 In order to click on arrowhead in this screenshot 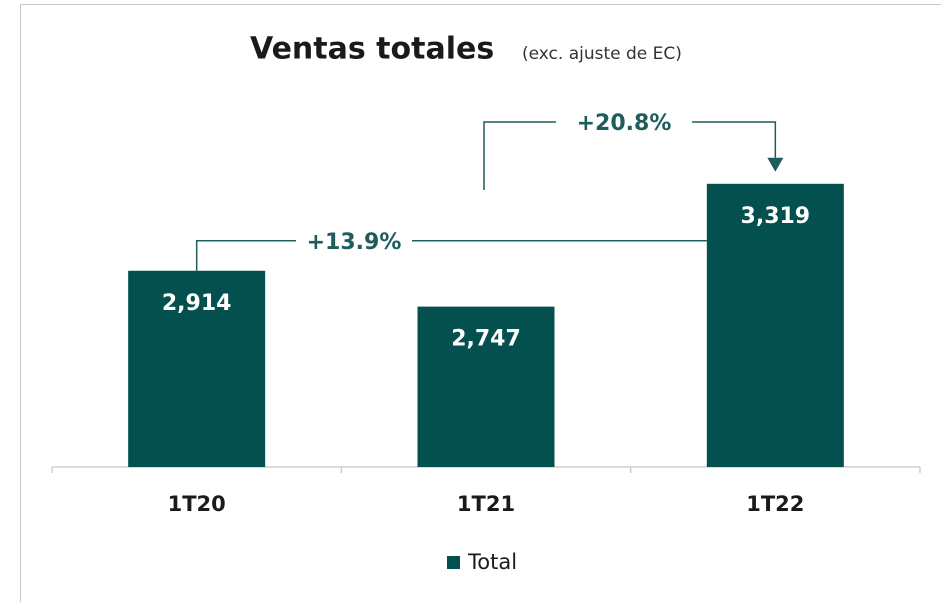, I will do `click(775, 164)`.